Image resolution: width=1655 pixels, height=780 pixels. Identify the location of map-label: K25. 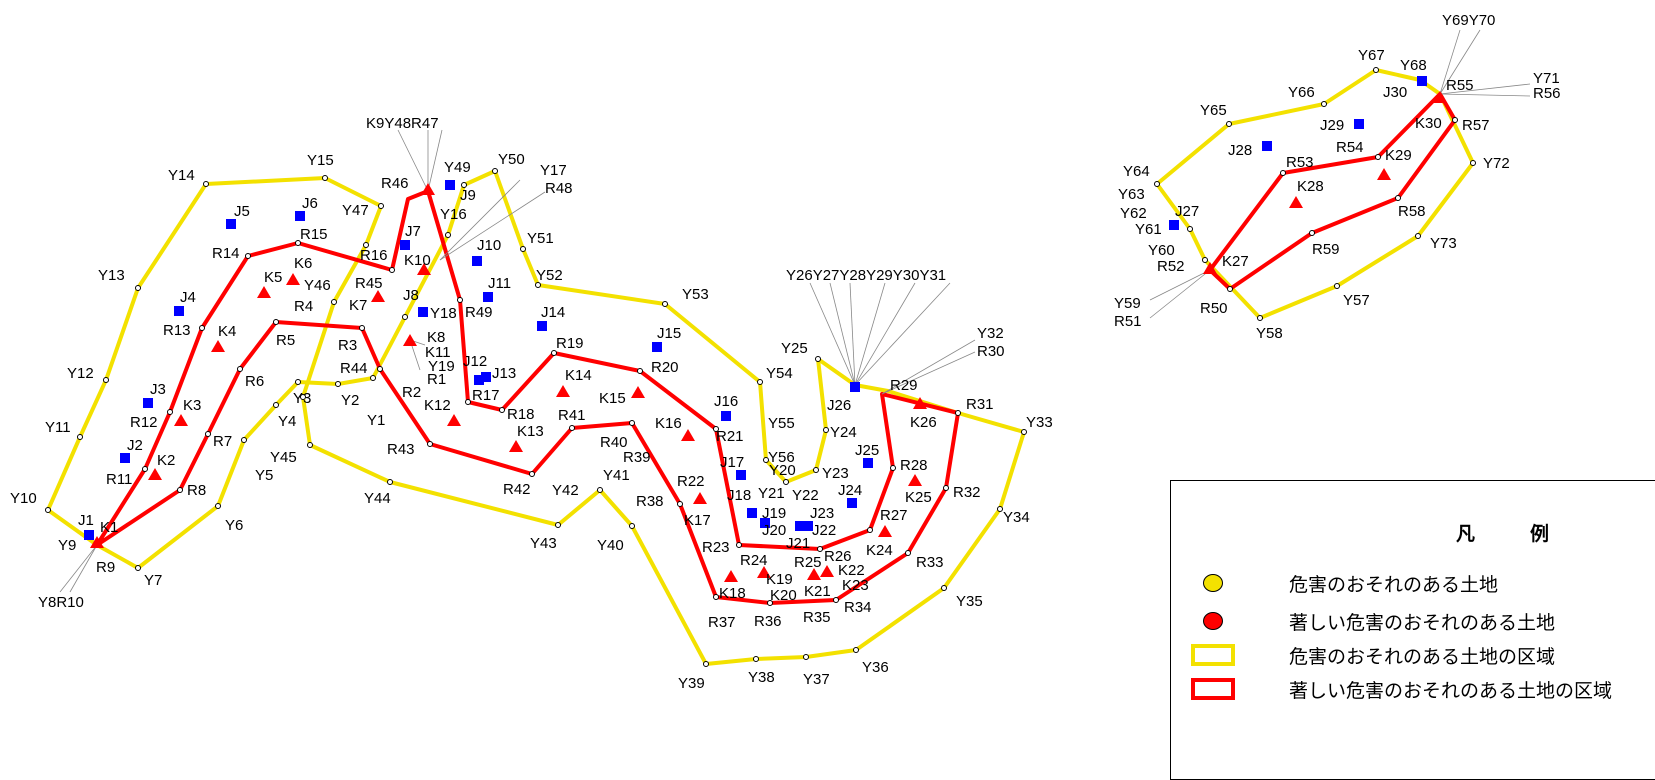
(918, 497).